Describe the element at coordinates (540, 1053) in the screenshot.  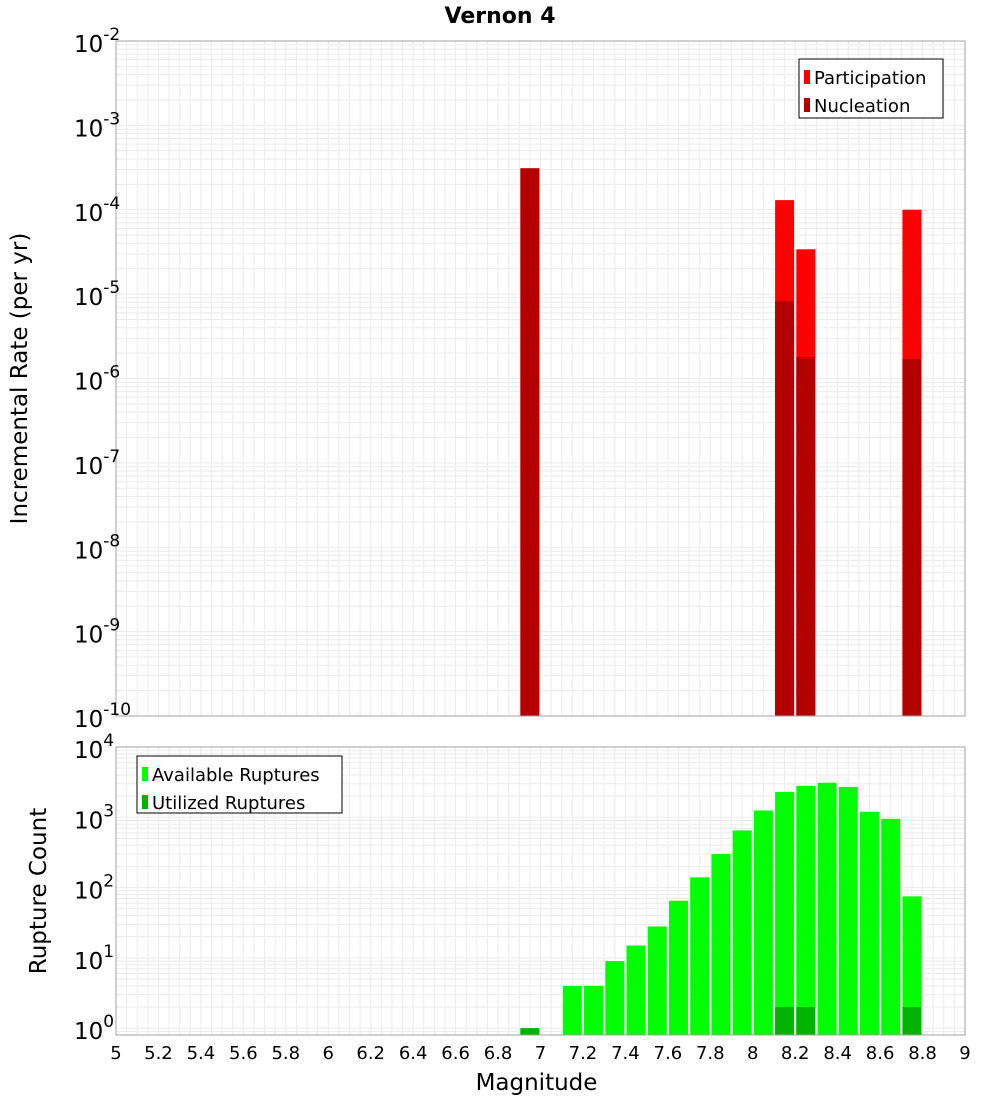
I see `x-tick-label: 7` at that location.